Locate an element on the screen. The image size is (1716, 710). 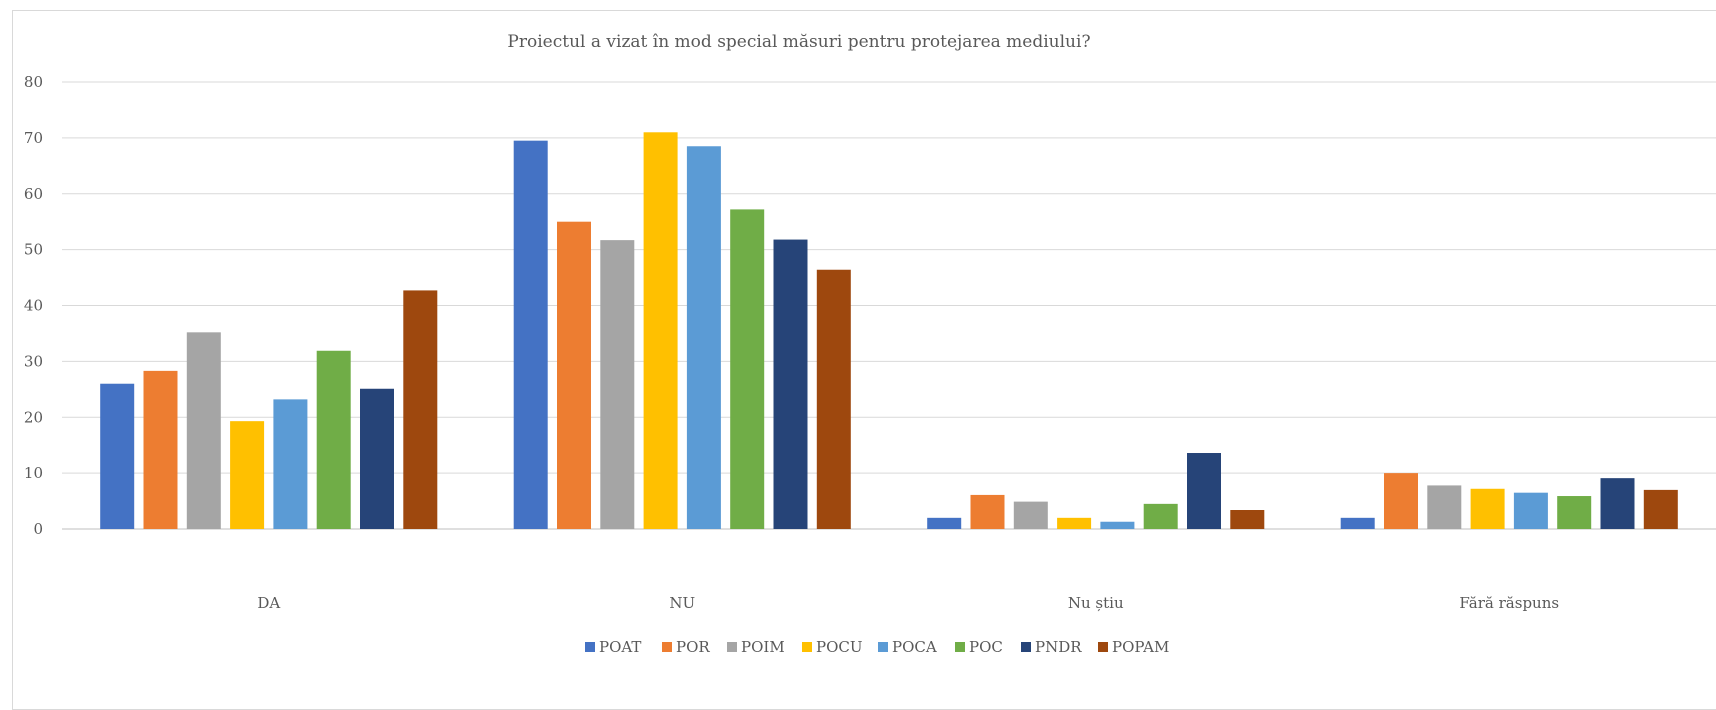
legend-swatch-poca is located at coordinates (883, 647).